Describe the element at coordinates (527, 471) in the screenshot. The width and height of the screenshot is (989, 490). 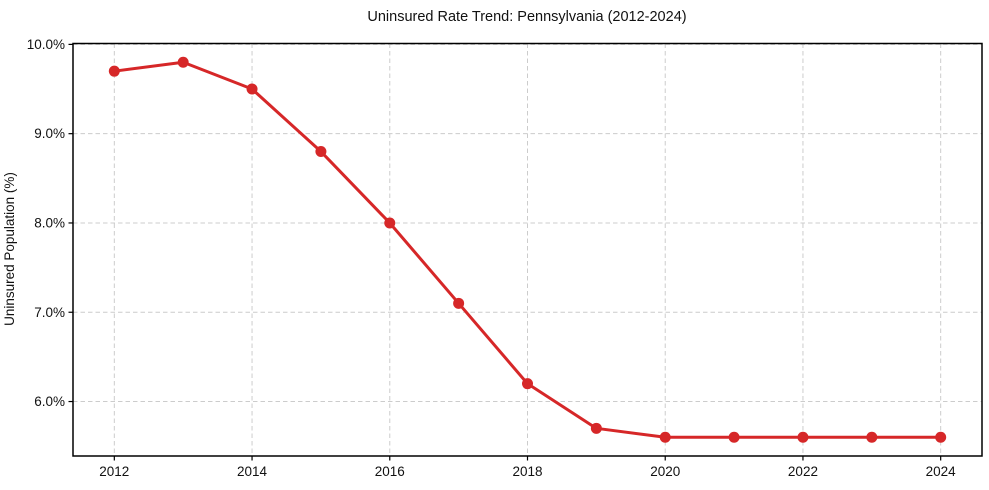
I see `x-tick-label: 2018` at that location.